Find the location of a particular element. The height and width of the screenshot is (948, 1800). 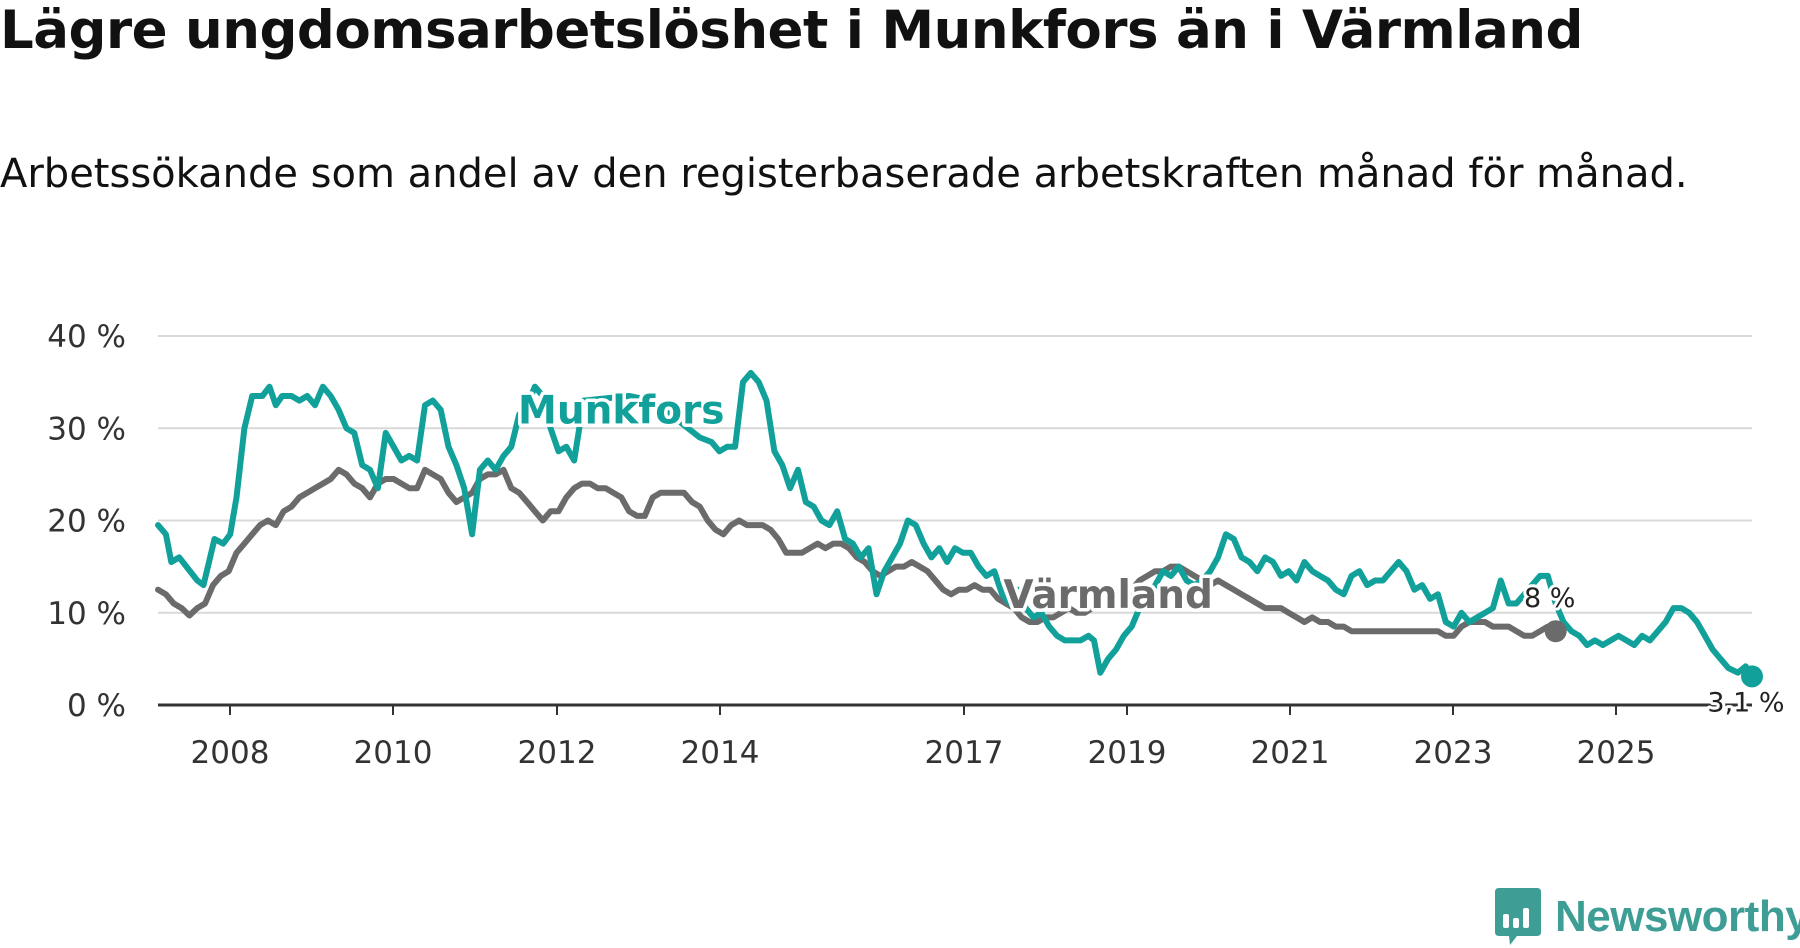

x-tick-label: 2008 is located at coordinates (230, 753).